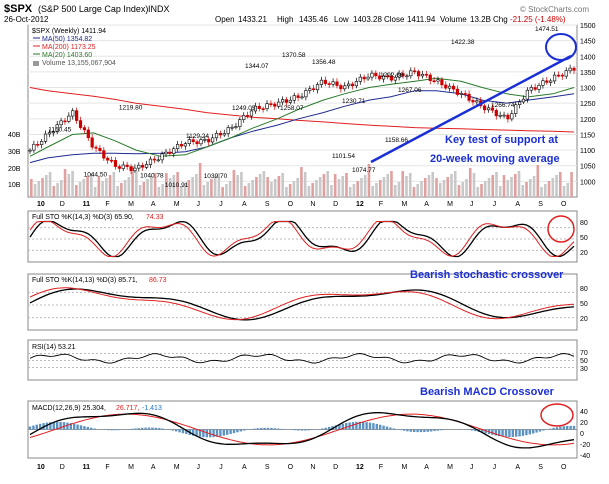  What do you see at coordinates (364, 170) in the screenshot?
I see `price-label: 1074.77` at bounding box center [364, 170].